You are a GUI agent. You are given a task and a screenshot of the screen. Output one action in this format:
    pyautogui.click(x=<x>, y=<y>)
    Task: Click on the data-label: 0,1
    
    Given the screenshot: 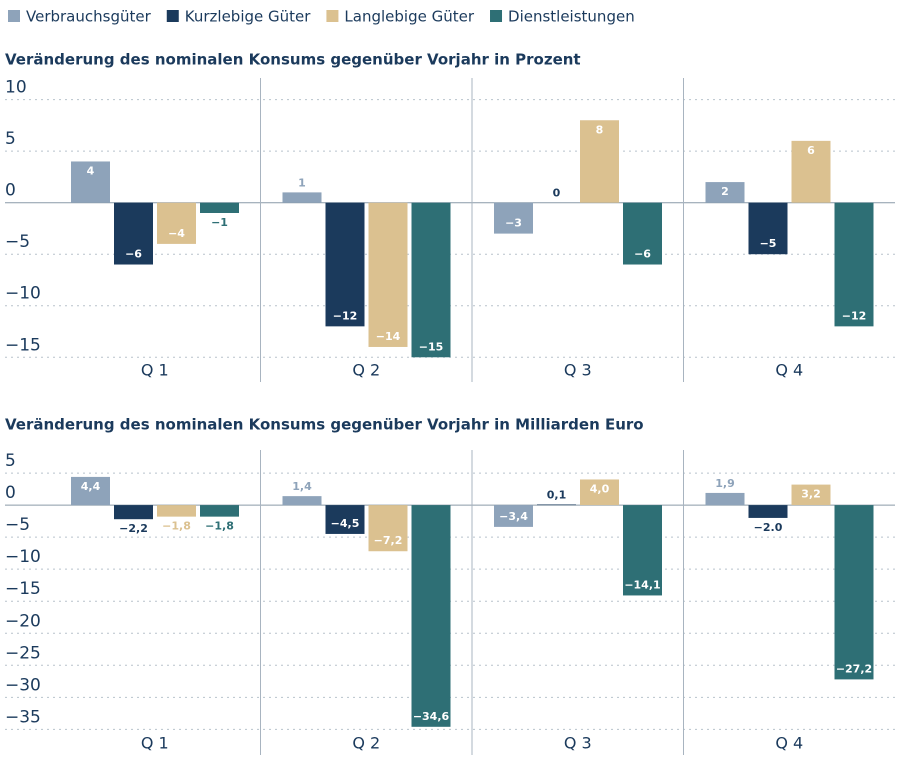 What is the action you would take?
    pyautogui.click(x=557, y=494)
    